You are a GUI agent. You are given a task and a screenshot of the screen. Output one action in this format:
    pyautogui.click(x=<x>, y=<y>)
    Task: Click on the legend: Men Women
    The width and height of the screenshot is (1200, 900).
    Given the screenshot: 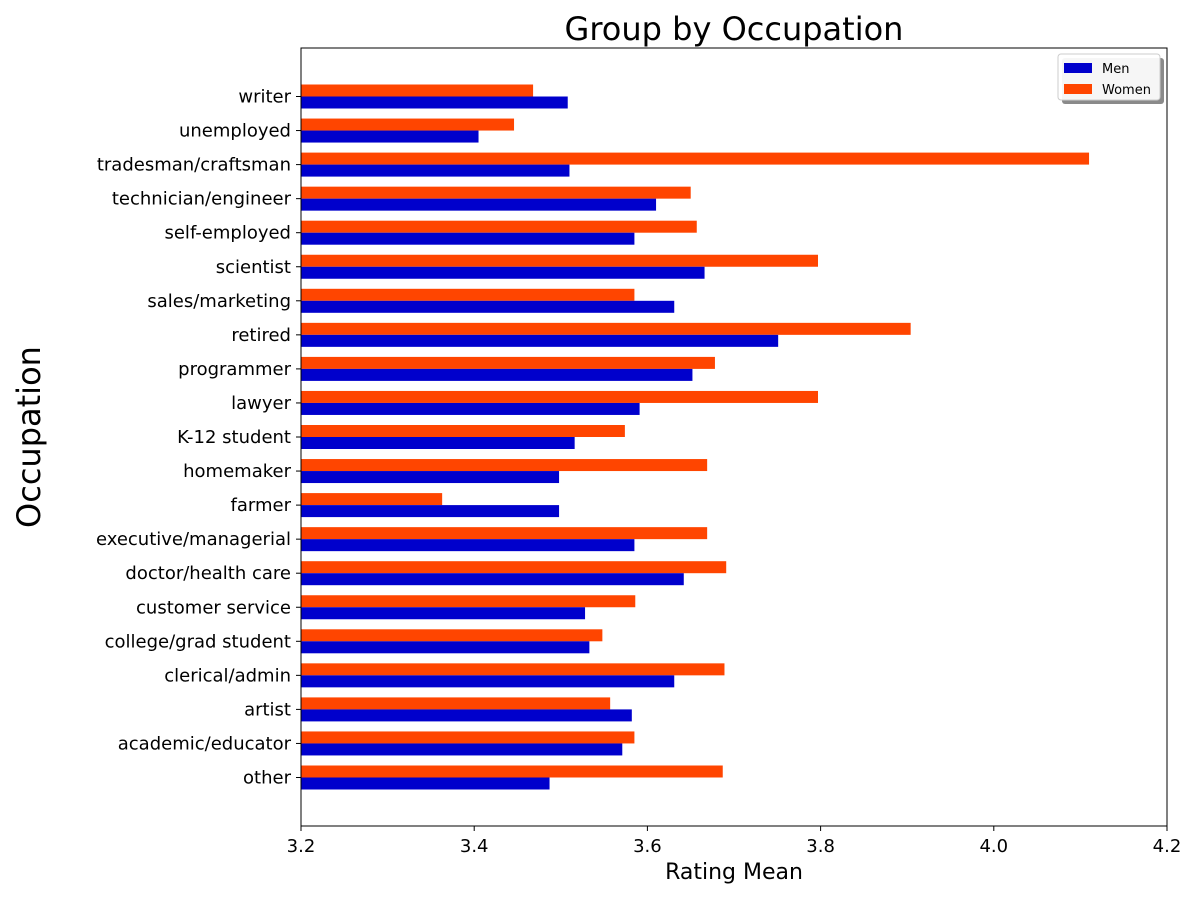 What is the action you would take?
    pyautogui.click(x=1110, y=78)
    